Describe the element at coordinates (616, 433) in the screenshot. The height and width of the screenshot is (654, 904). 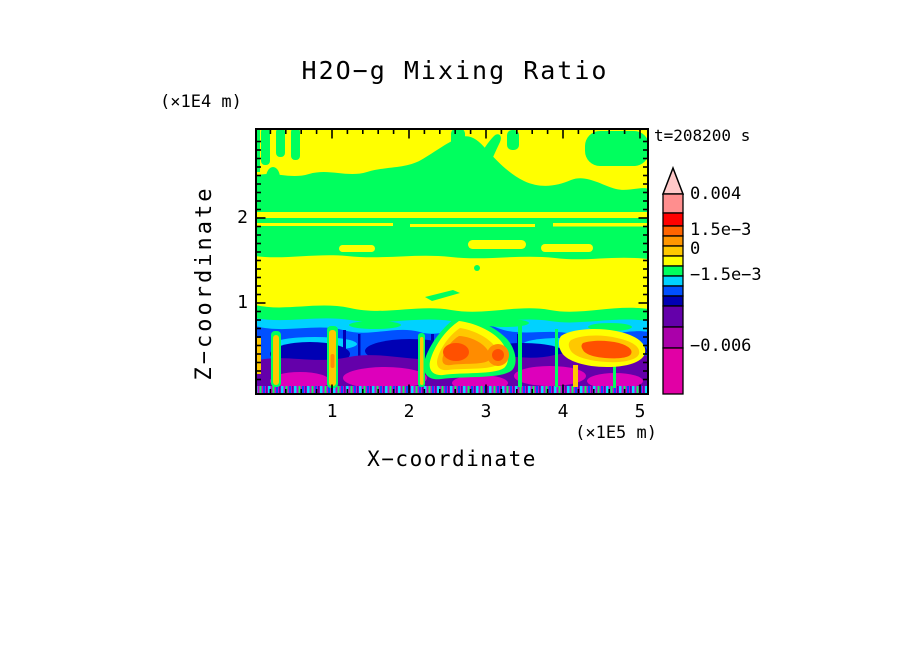
I see `x-axis-unit-label: (×1E5 m)` at that location.